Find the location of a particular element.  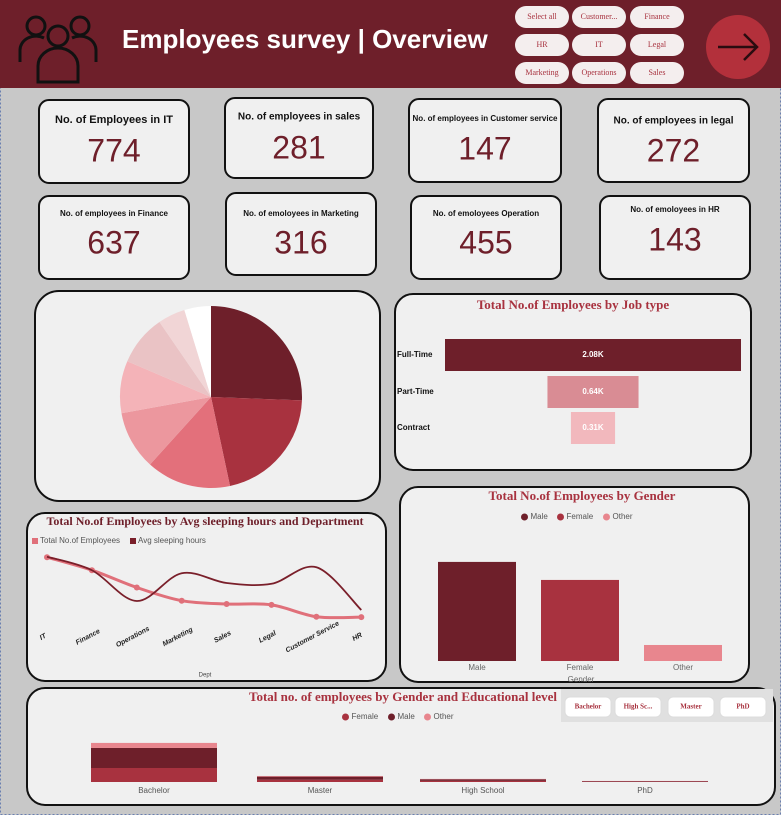

x-tick-label: PhD is located at coordinates (645, 790).